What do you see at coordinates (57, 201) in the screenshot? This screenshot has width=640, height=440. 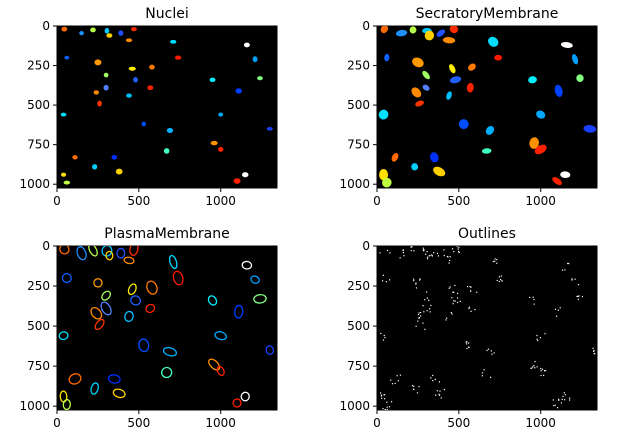 I see `x-tick-label: 0` at bounding box center [57, 201].